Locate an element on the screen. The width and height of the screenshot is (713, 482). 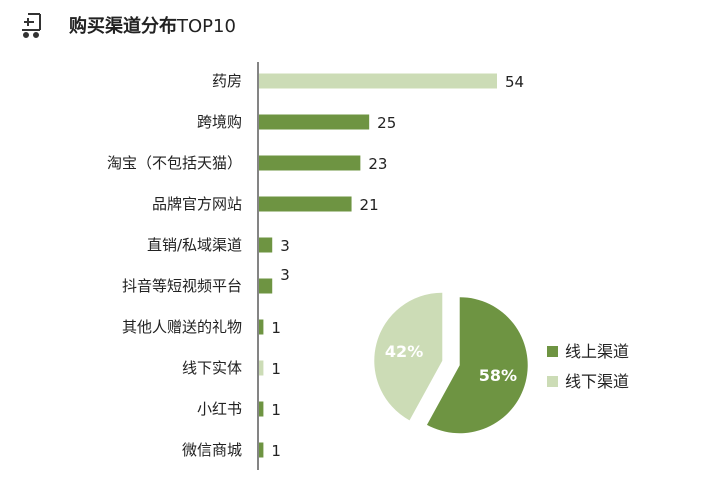
category-label: 品牌官方网站 is located at coordinates (197, 204).